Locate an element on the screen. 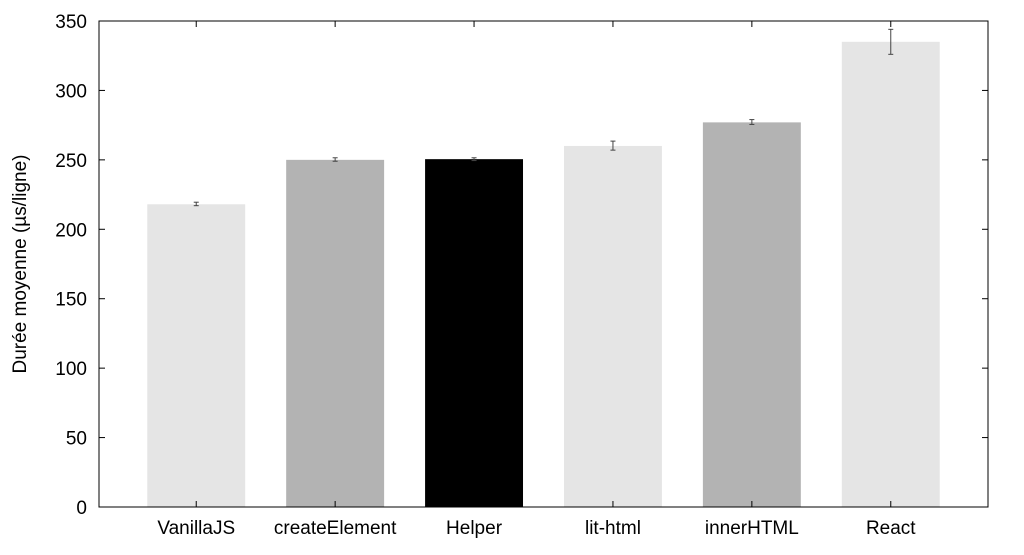 The width and height of the screenshot is (1024, 555). error-bar-lit-html is located at coordinates (613, 145).